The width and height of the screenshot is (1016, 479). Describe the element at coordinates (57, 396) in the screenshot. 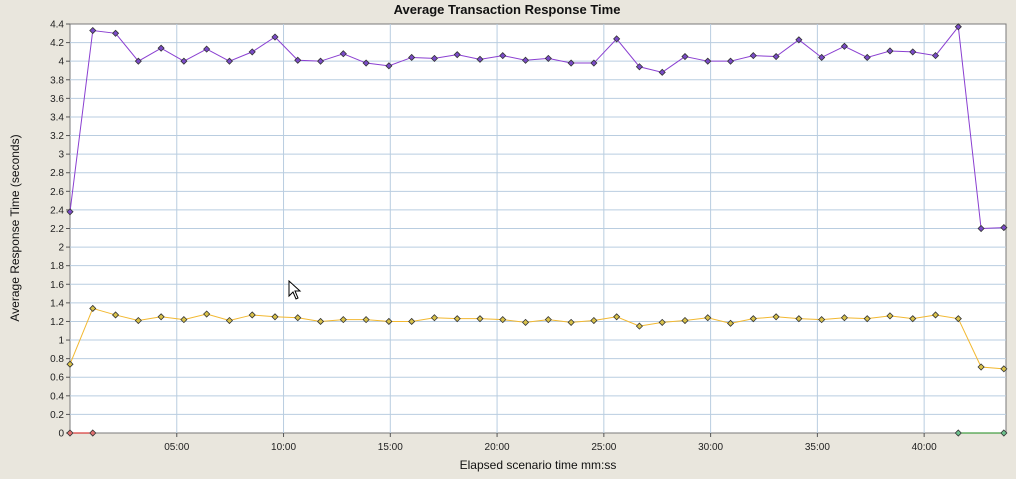

I see `y-tick-label: 0.4` at that location.